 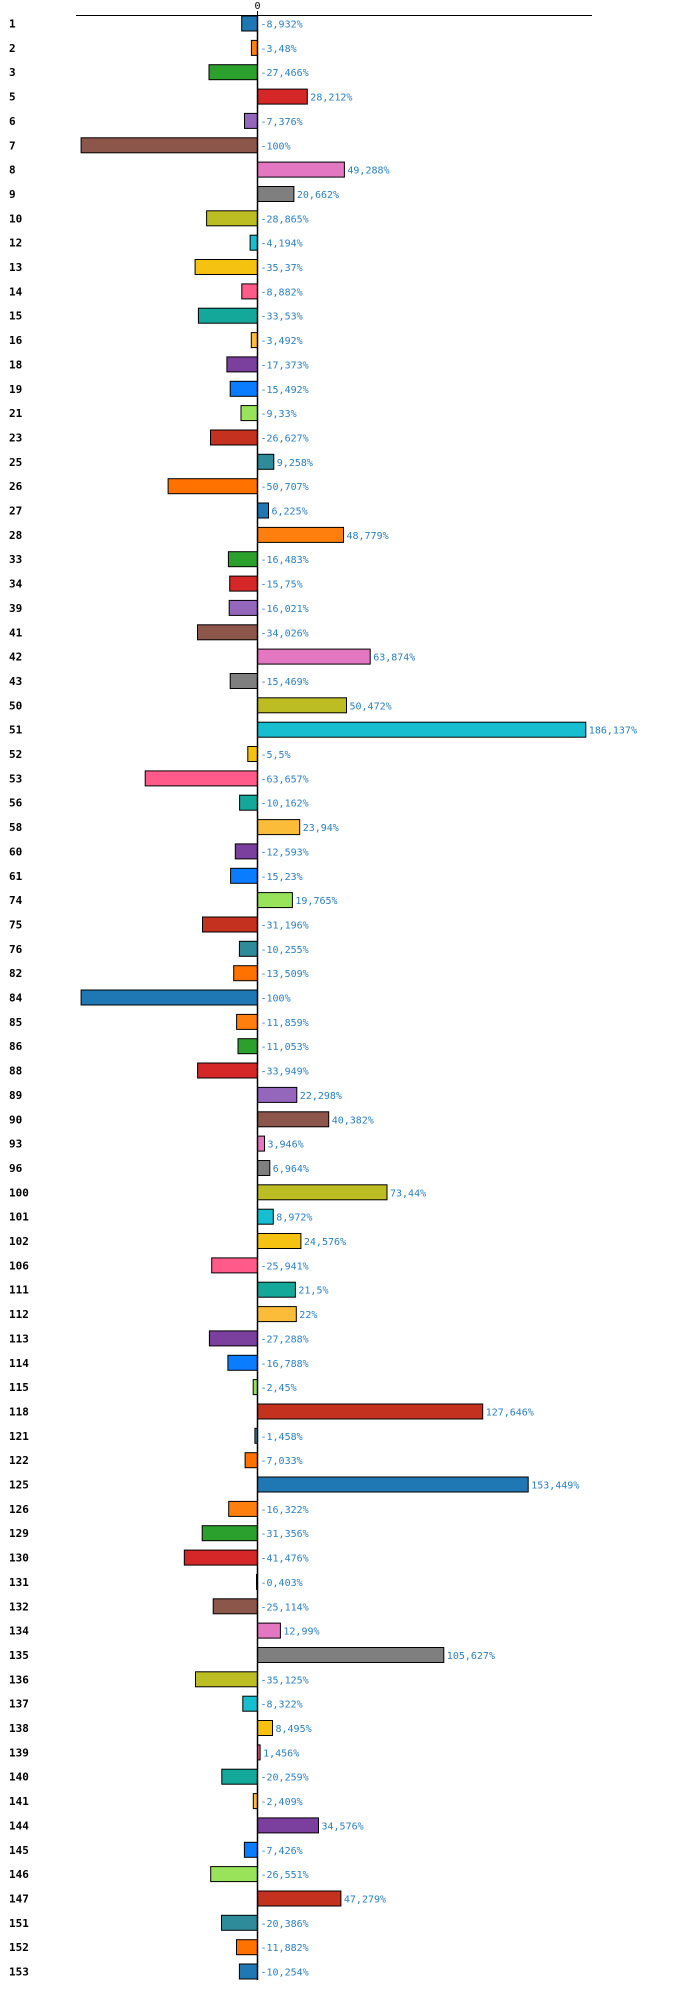 What do you see at coordinates (19, 1777) in the screenshot?
I see `category-label-140: 140` at bounding box center [19, 1777].